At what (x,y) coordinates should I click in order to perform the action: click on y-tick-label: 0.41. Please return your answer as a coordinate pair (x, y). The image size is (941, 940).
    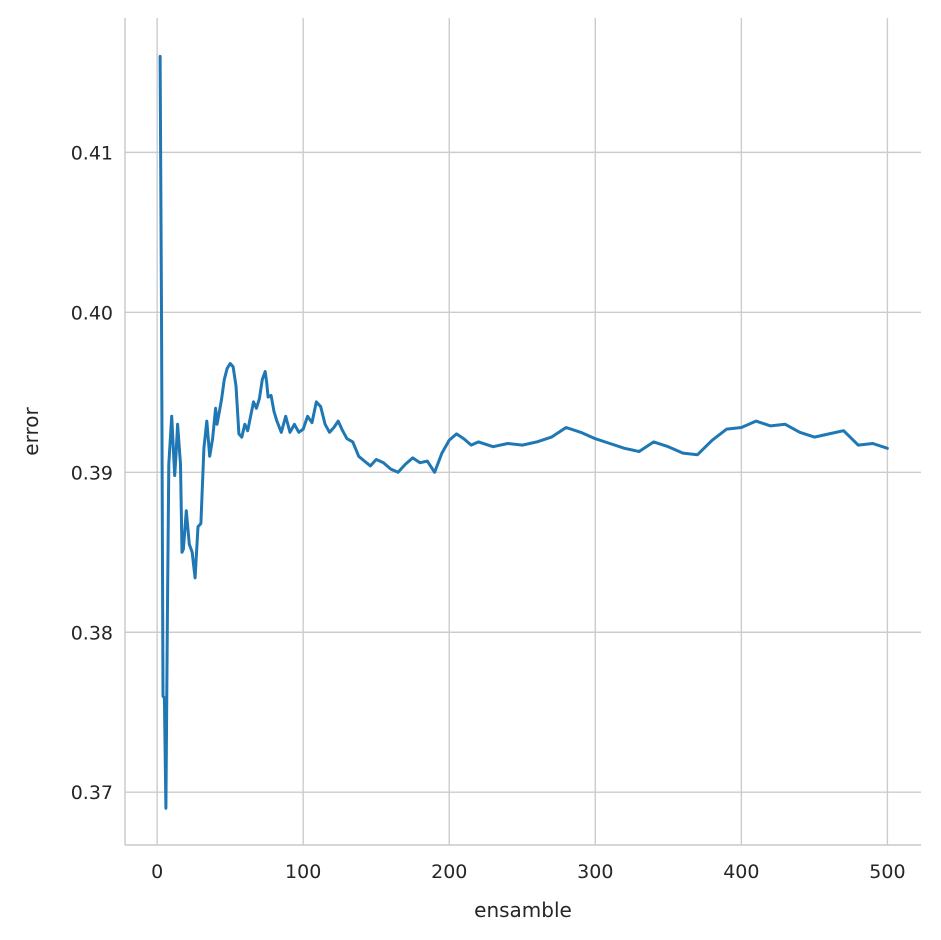
    Looking at the image, I should click on (92, 153).